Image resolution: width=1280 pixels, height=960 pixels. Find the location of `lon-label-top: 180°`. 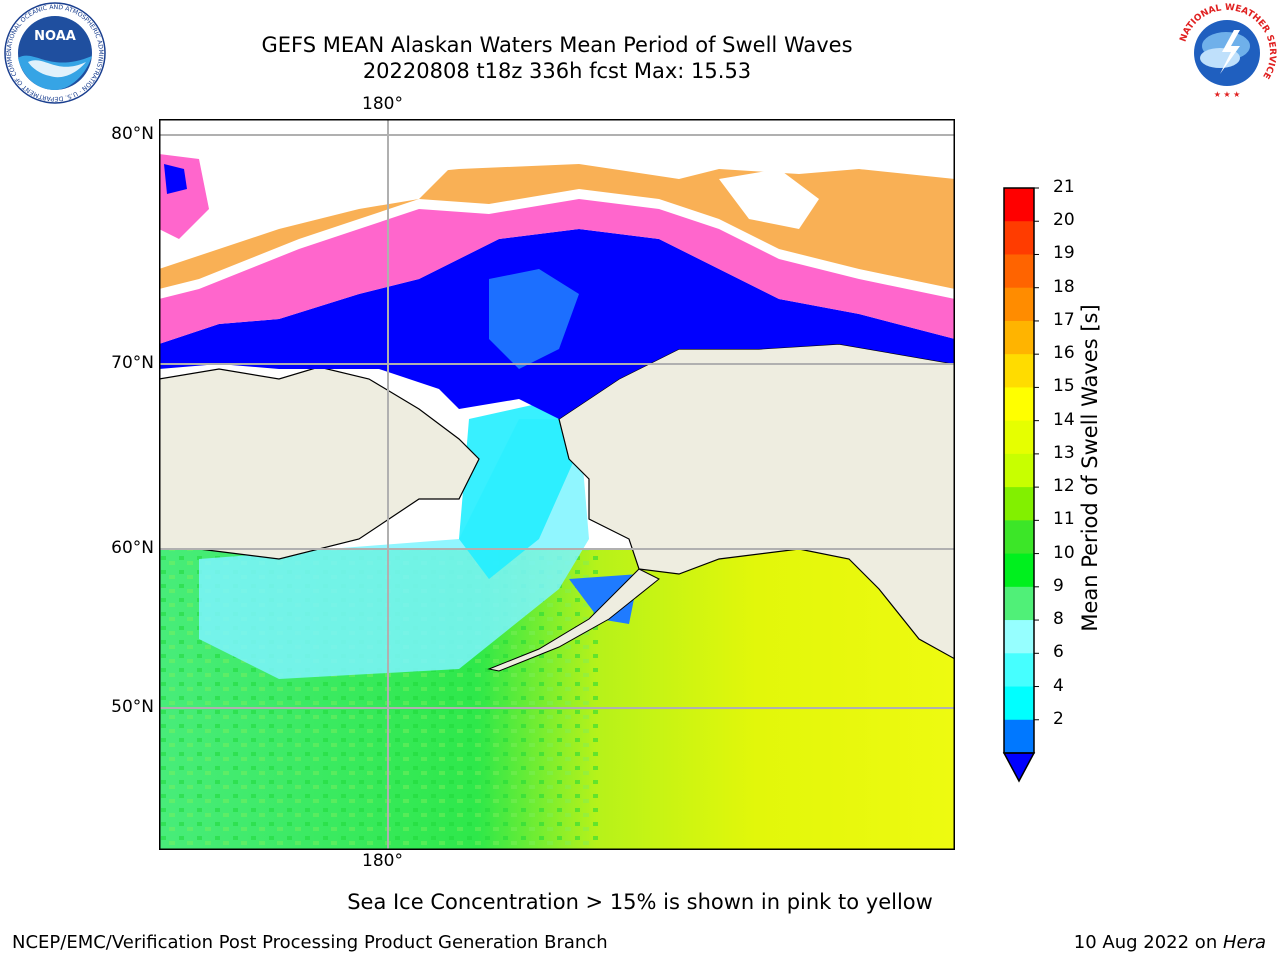

lon-label-top: 180° is located at coordinates (382, 104).